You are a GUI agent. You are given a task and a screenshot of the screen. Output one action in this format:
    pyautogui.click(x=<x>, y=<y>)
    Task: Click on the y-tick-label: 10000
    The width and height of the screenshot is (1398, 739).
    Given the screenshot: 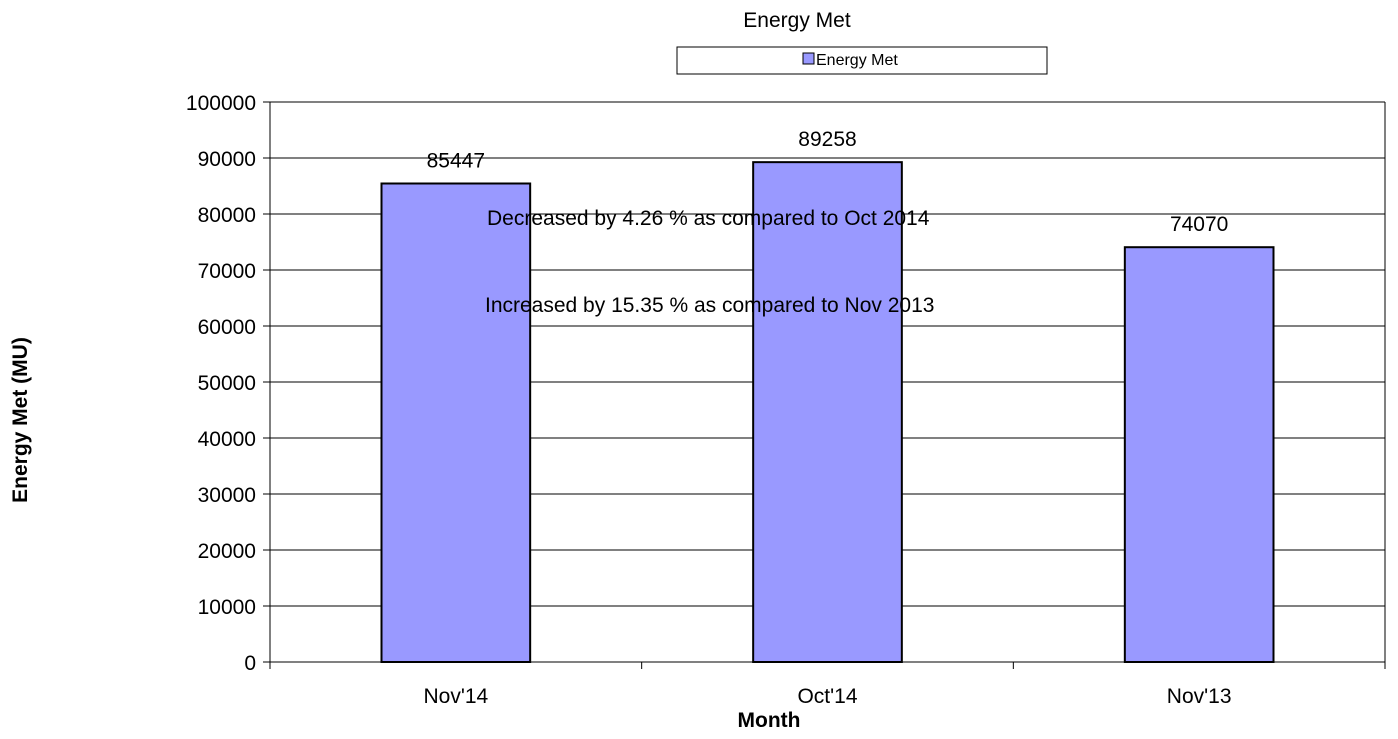 What is the action you would take?
    pyautogui.click(x=227, y=607)
    